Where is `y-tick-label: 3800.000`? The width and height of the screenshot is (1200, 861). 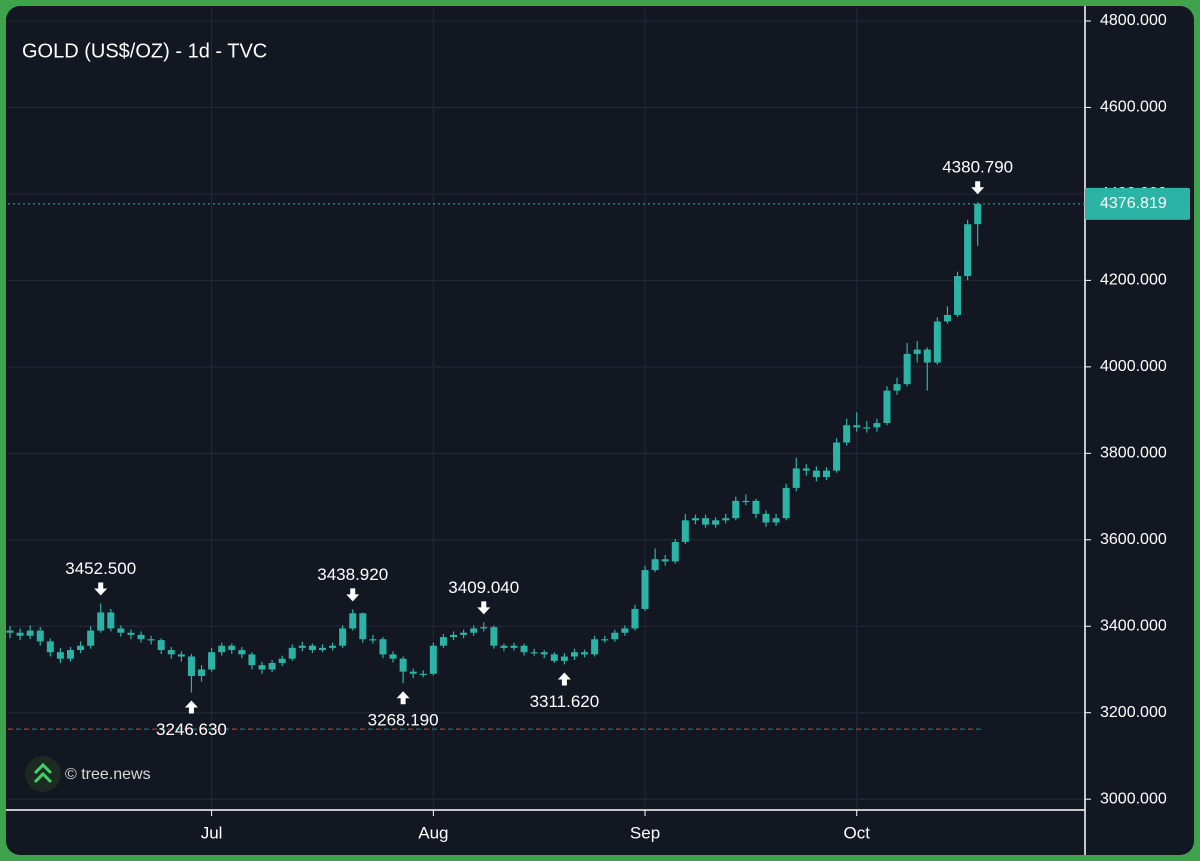 y-tick-label: 3800.000 is located at coordinates (1133, 453).